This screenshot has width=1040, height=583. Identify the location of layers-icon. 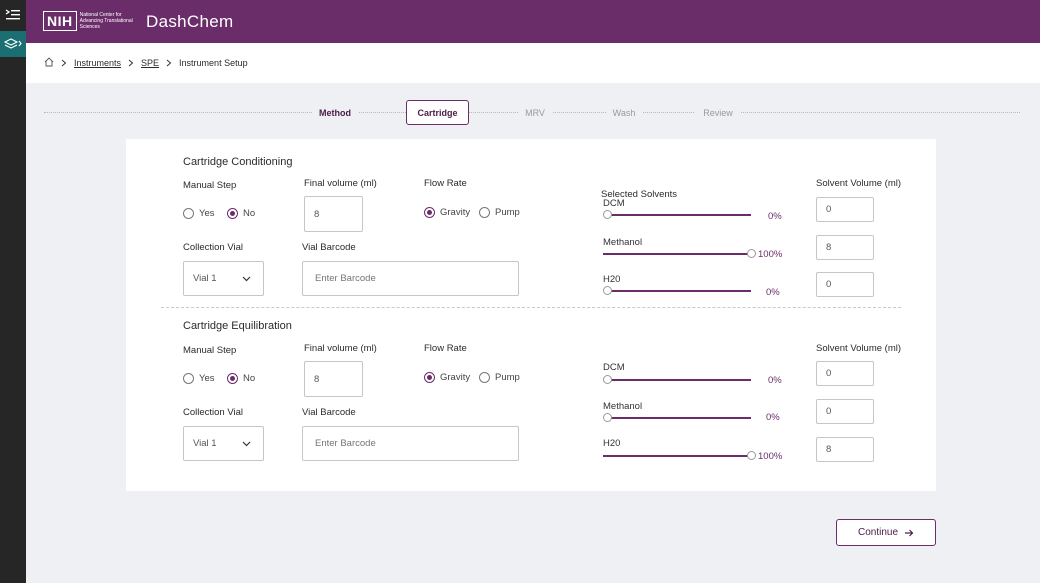
(13, 43).